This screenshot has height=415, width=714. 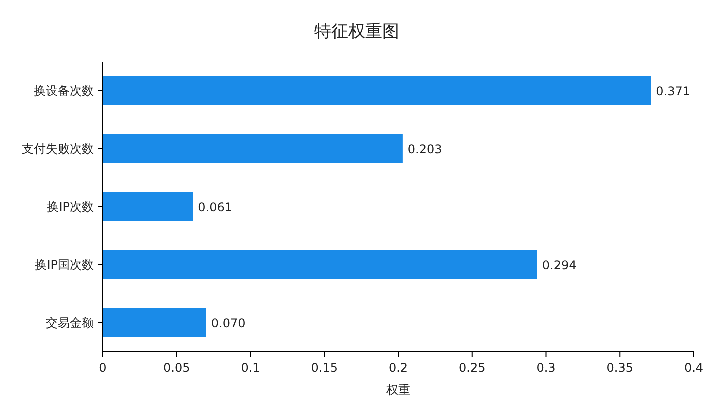 I want to click on y-tick-label: 换IP次数, so click(x=70, y=207).